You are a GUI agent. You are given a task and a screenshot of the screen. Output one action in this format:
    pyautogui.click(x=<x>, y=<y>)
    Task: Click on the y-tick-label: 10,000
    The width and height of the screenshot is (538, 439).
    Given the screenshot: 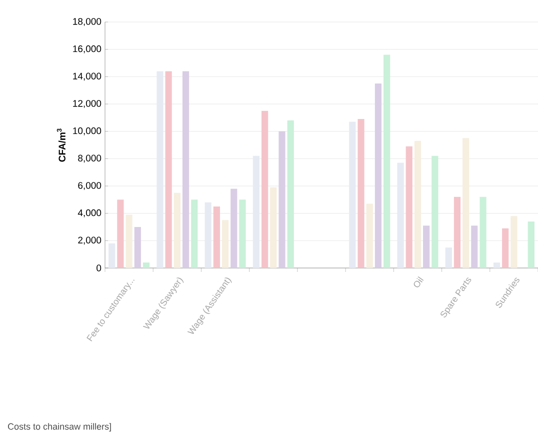 What is the action you would take?
    pyautogui.click(x=87, y=131)
    